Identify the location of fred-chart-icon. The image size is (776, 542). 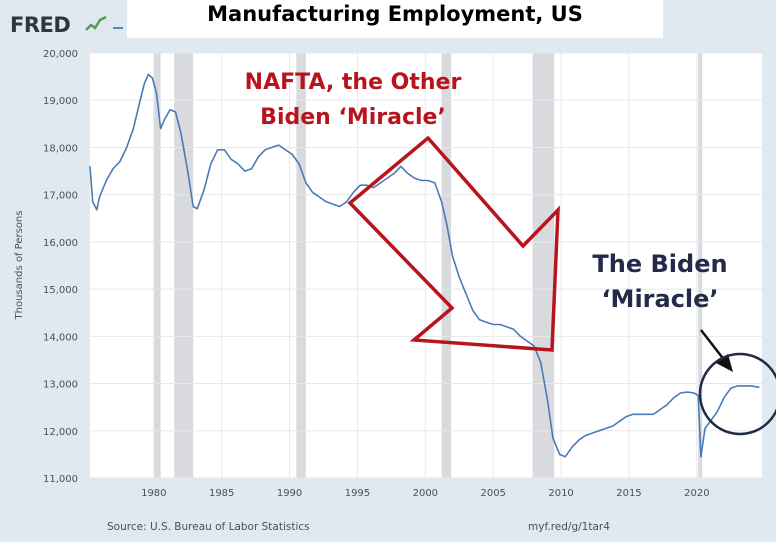
(96, 24).